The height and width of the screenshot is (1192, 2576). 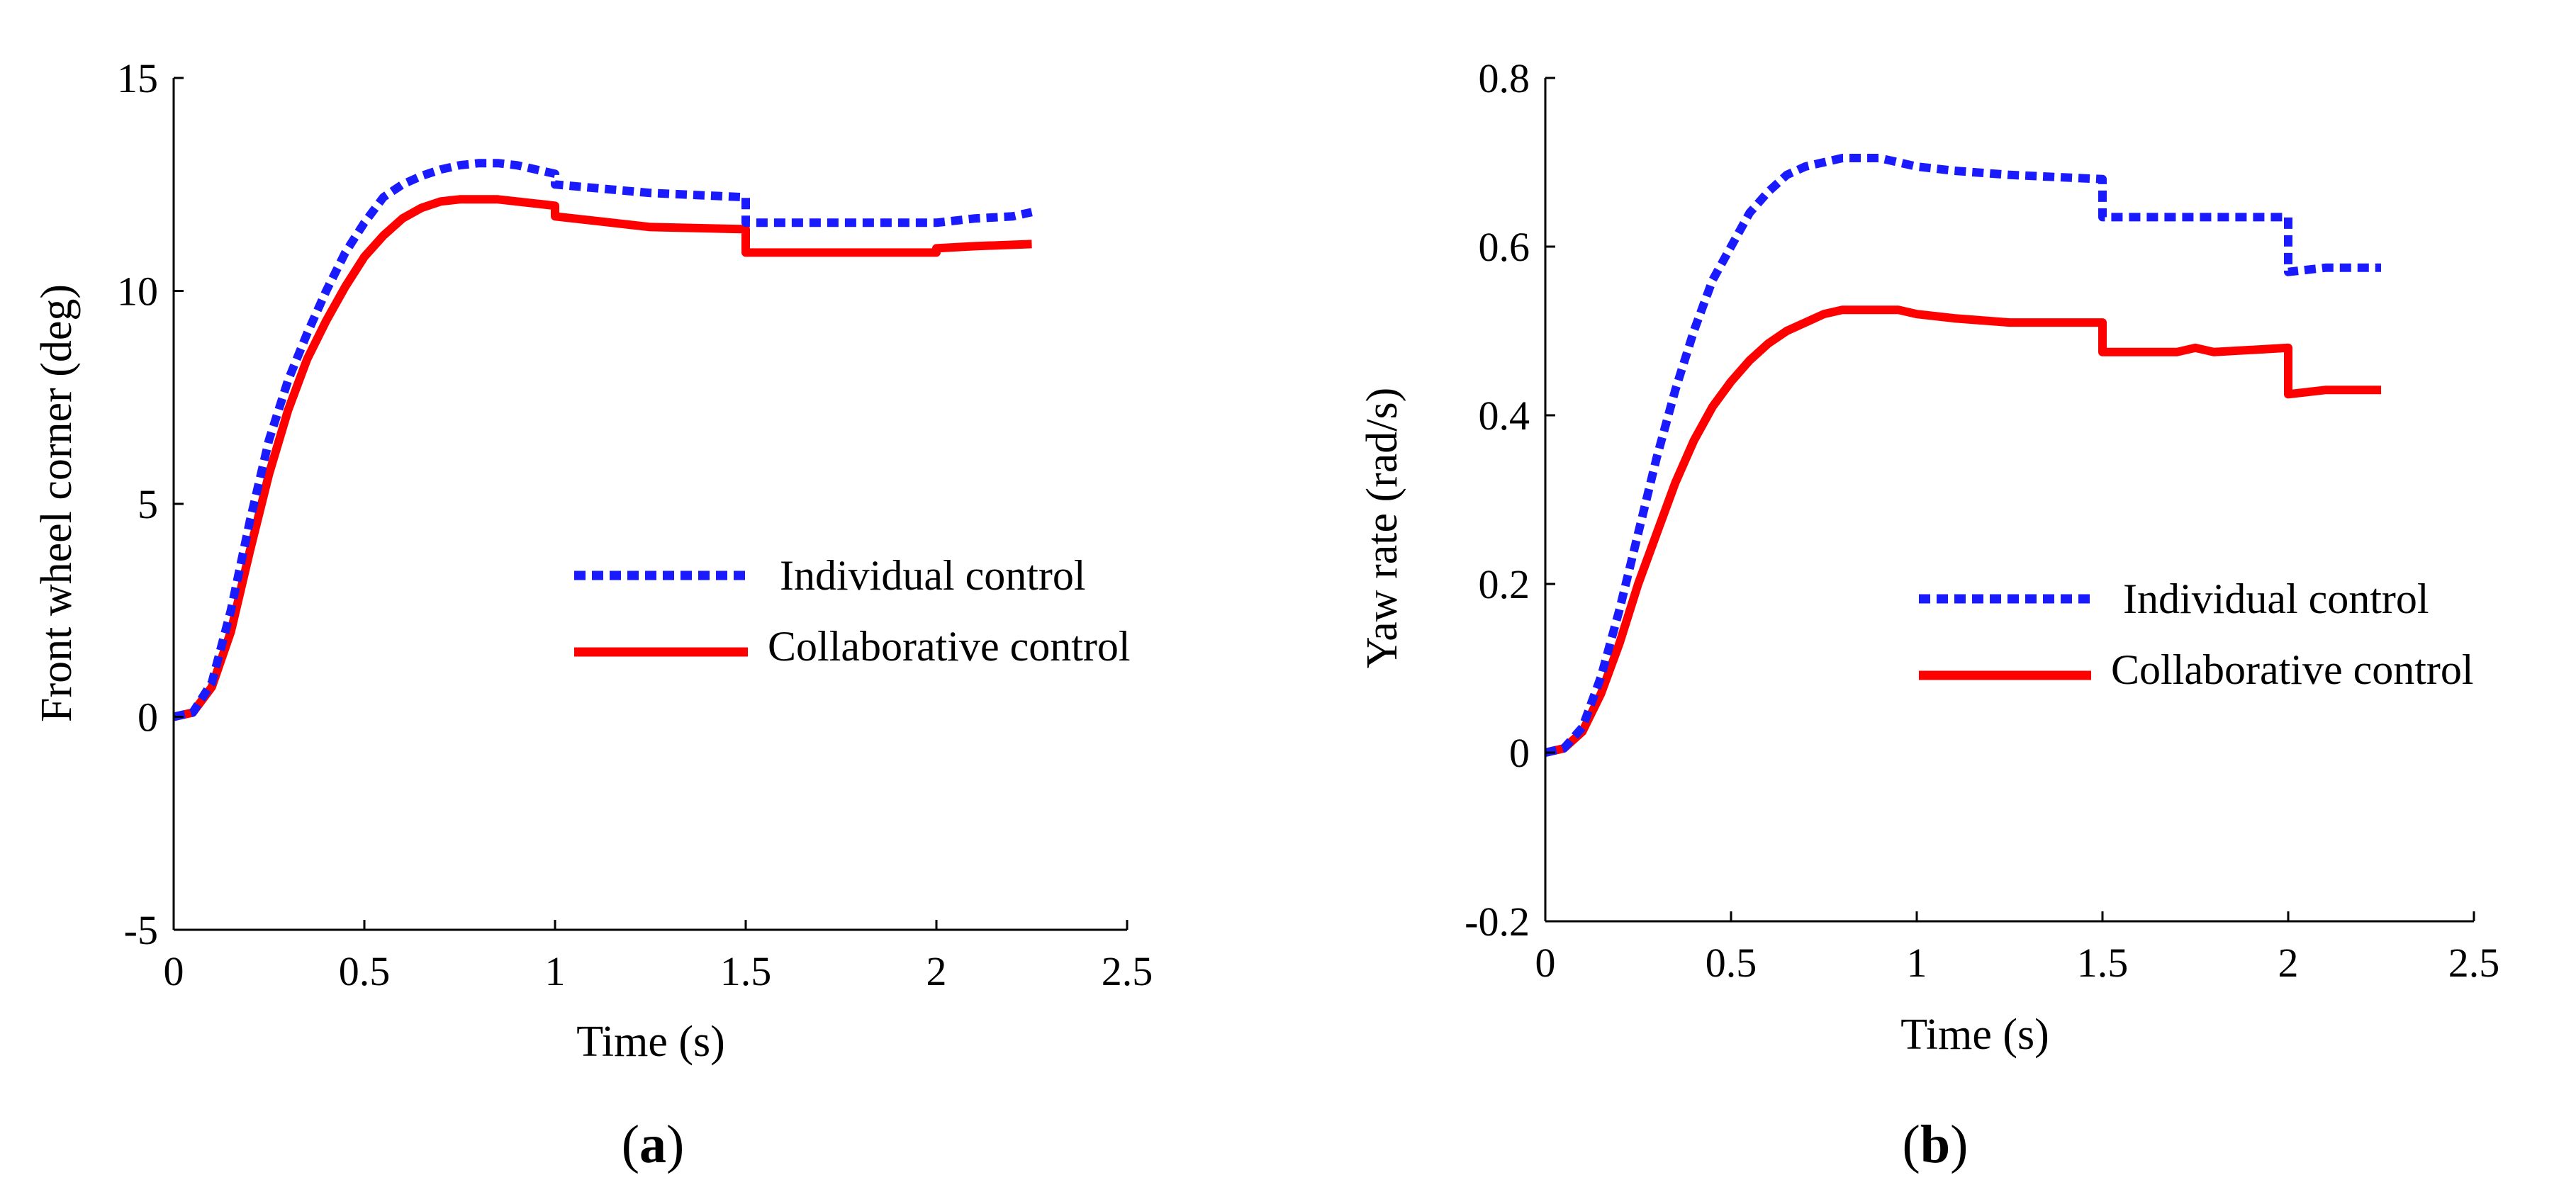 What do you see at coordinates (141, 930) in the screenshot?
I see `y-tick-label-a-0: -5` at bounding box center [141, 930].